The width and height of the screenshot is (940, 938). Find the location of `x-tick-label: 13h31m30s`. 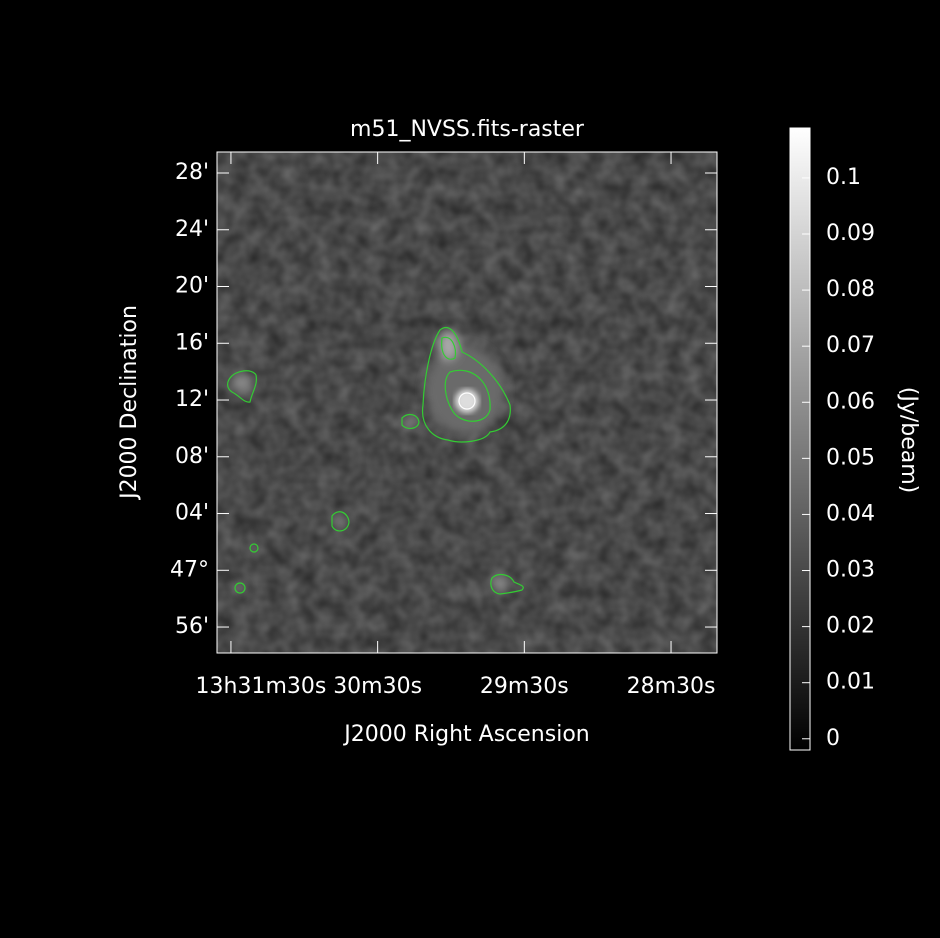

x-tick-label: 13h31m30s is located at coordinates (261, 686).